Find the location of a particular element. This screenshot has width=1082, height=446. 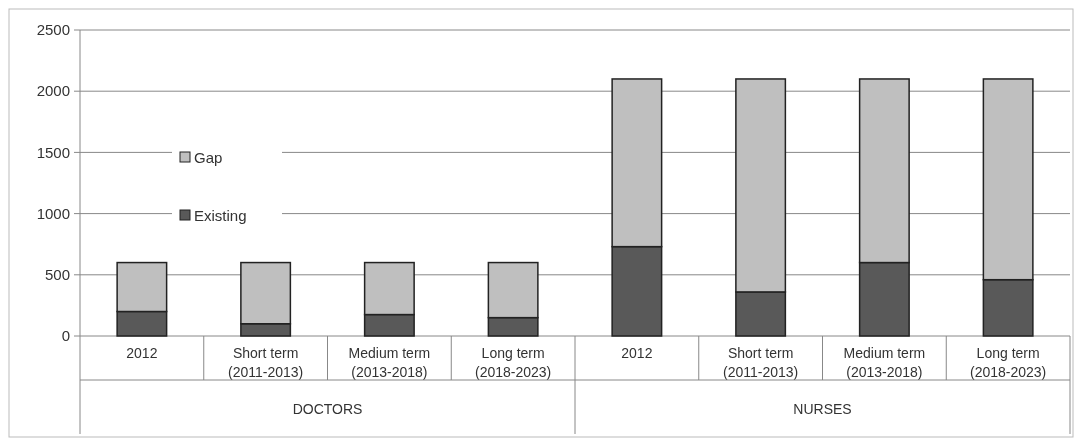

text: NURSES is located at coordinates (822, 409).